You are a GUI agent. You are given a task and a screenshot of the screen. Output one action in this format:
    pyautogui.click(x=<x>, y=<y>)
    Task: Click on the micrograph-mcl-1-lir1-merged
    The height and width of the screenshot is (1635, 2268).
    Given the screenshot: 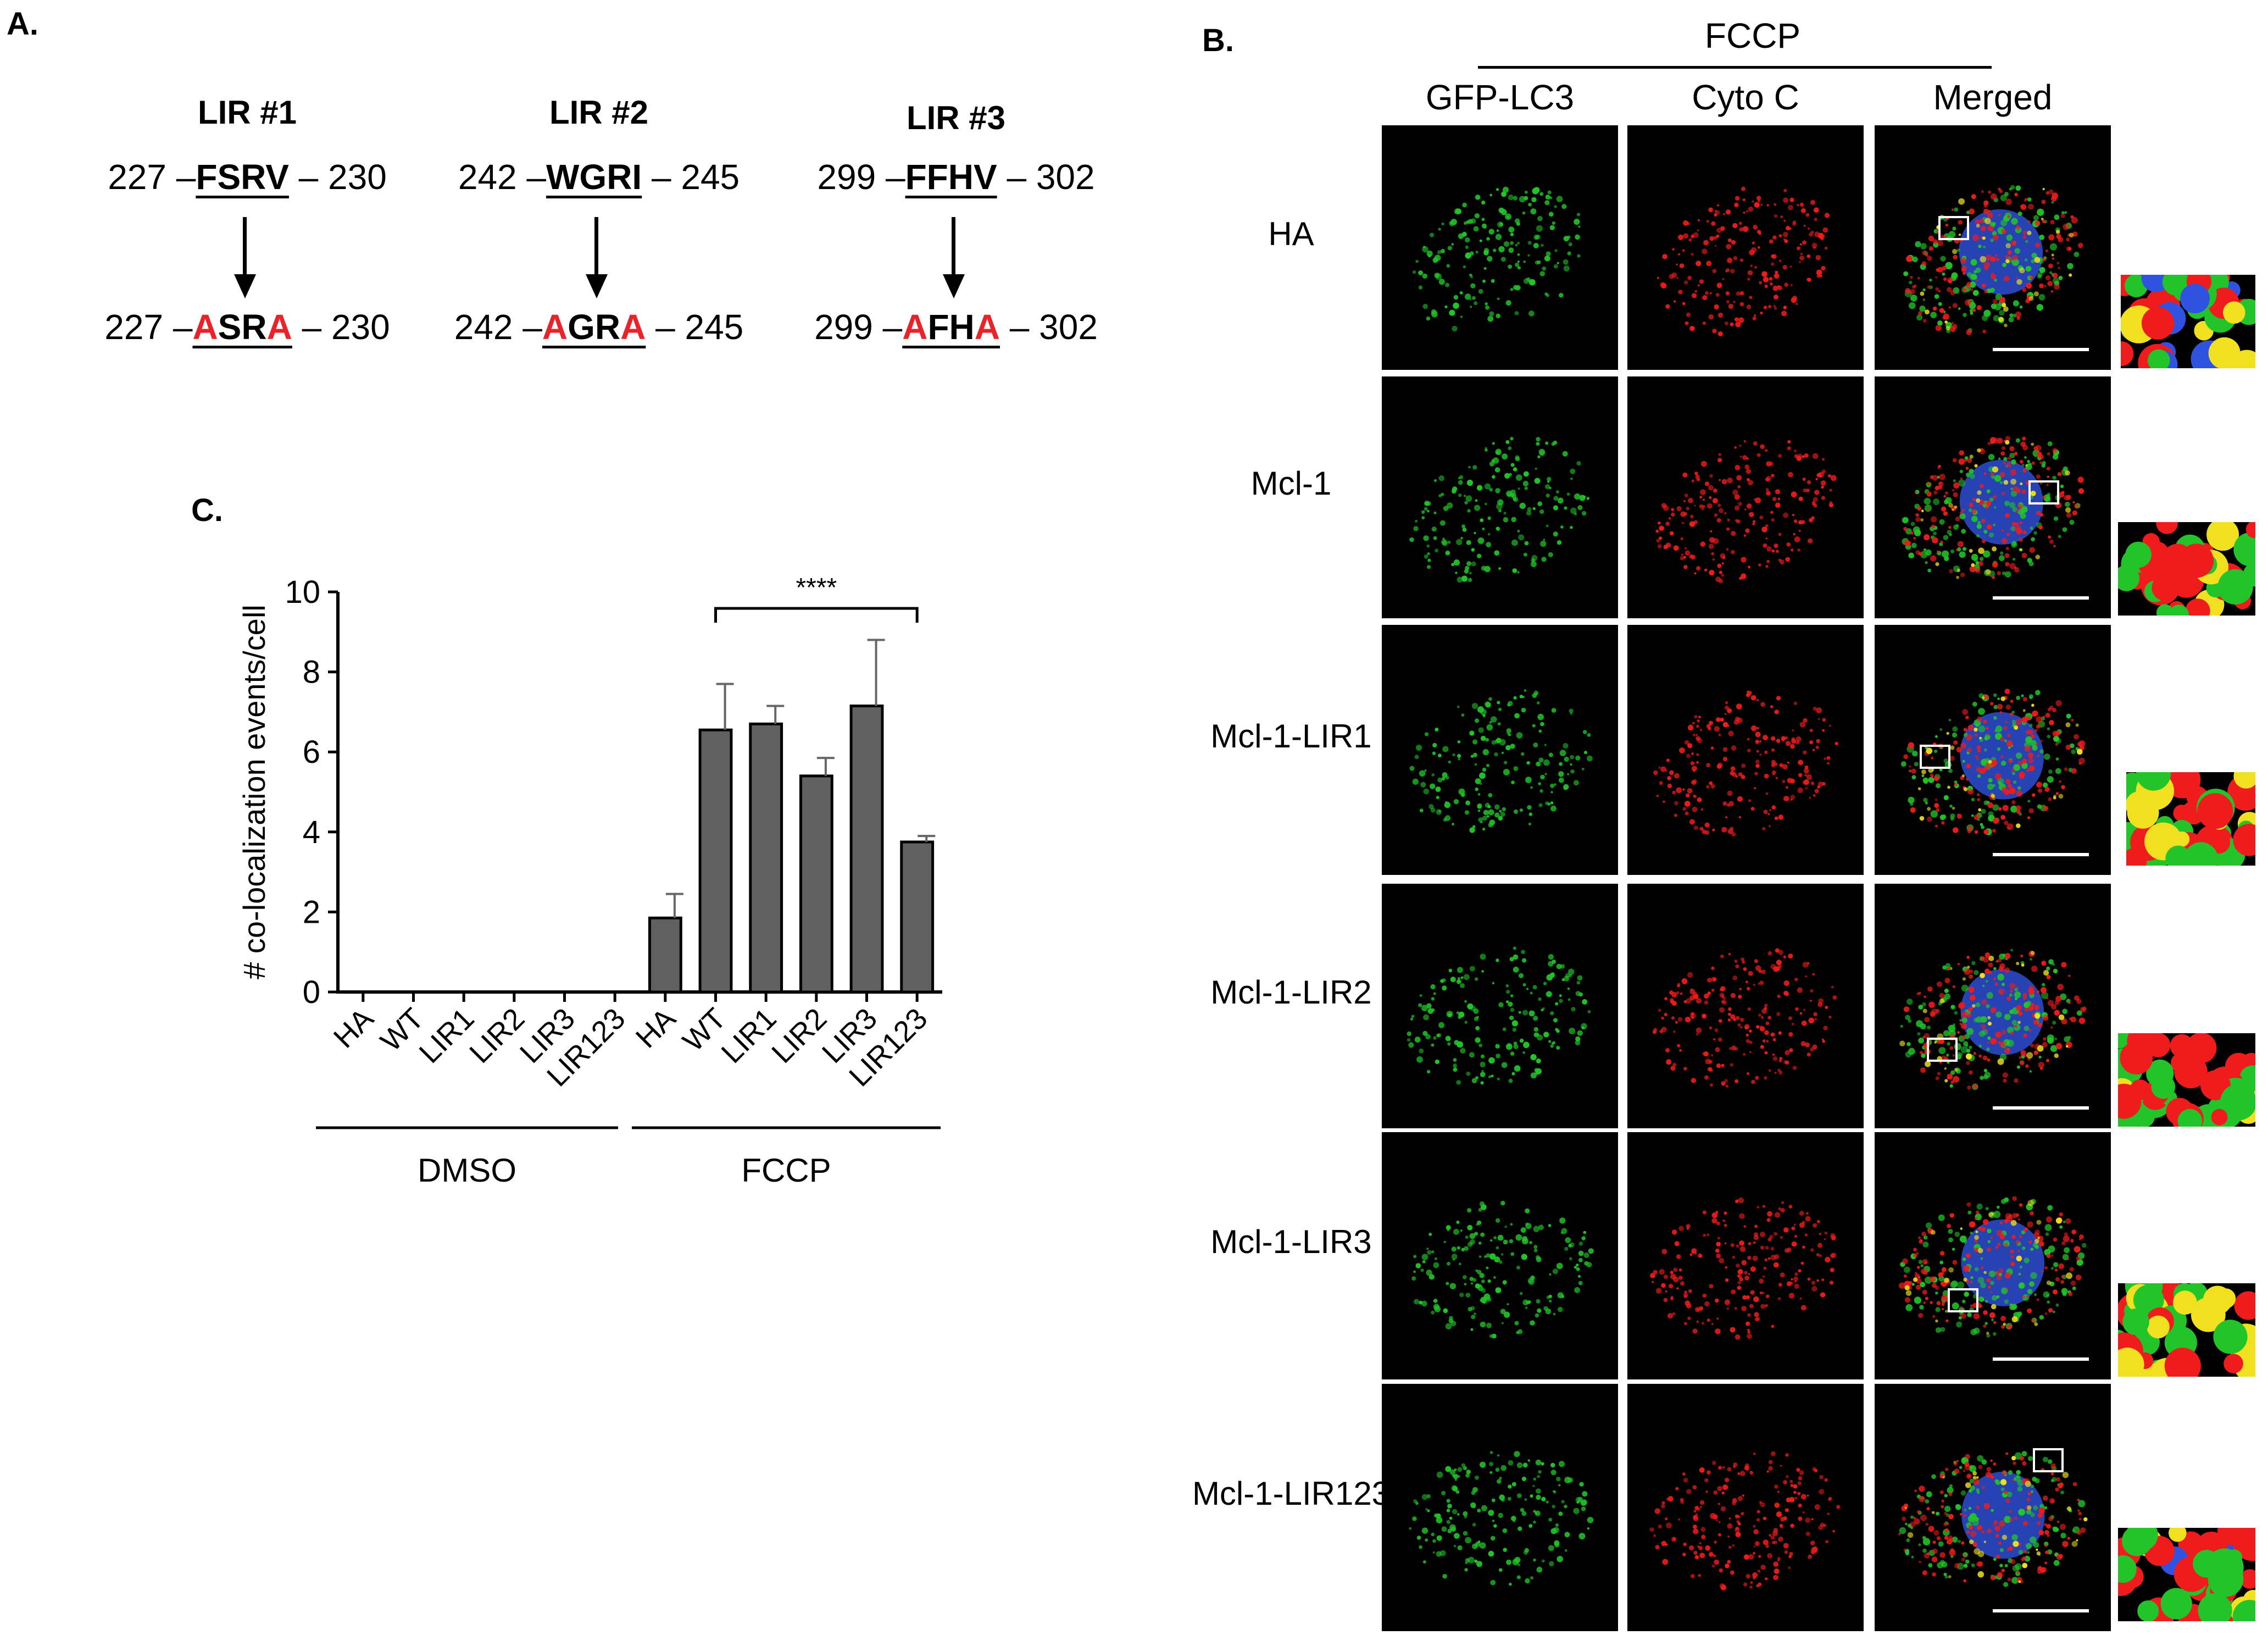 What is the action you would take?
    pyautogui.click(x=1993, y=750)
    